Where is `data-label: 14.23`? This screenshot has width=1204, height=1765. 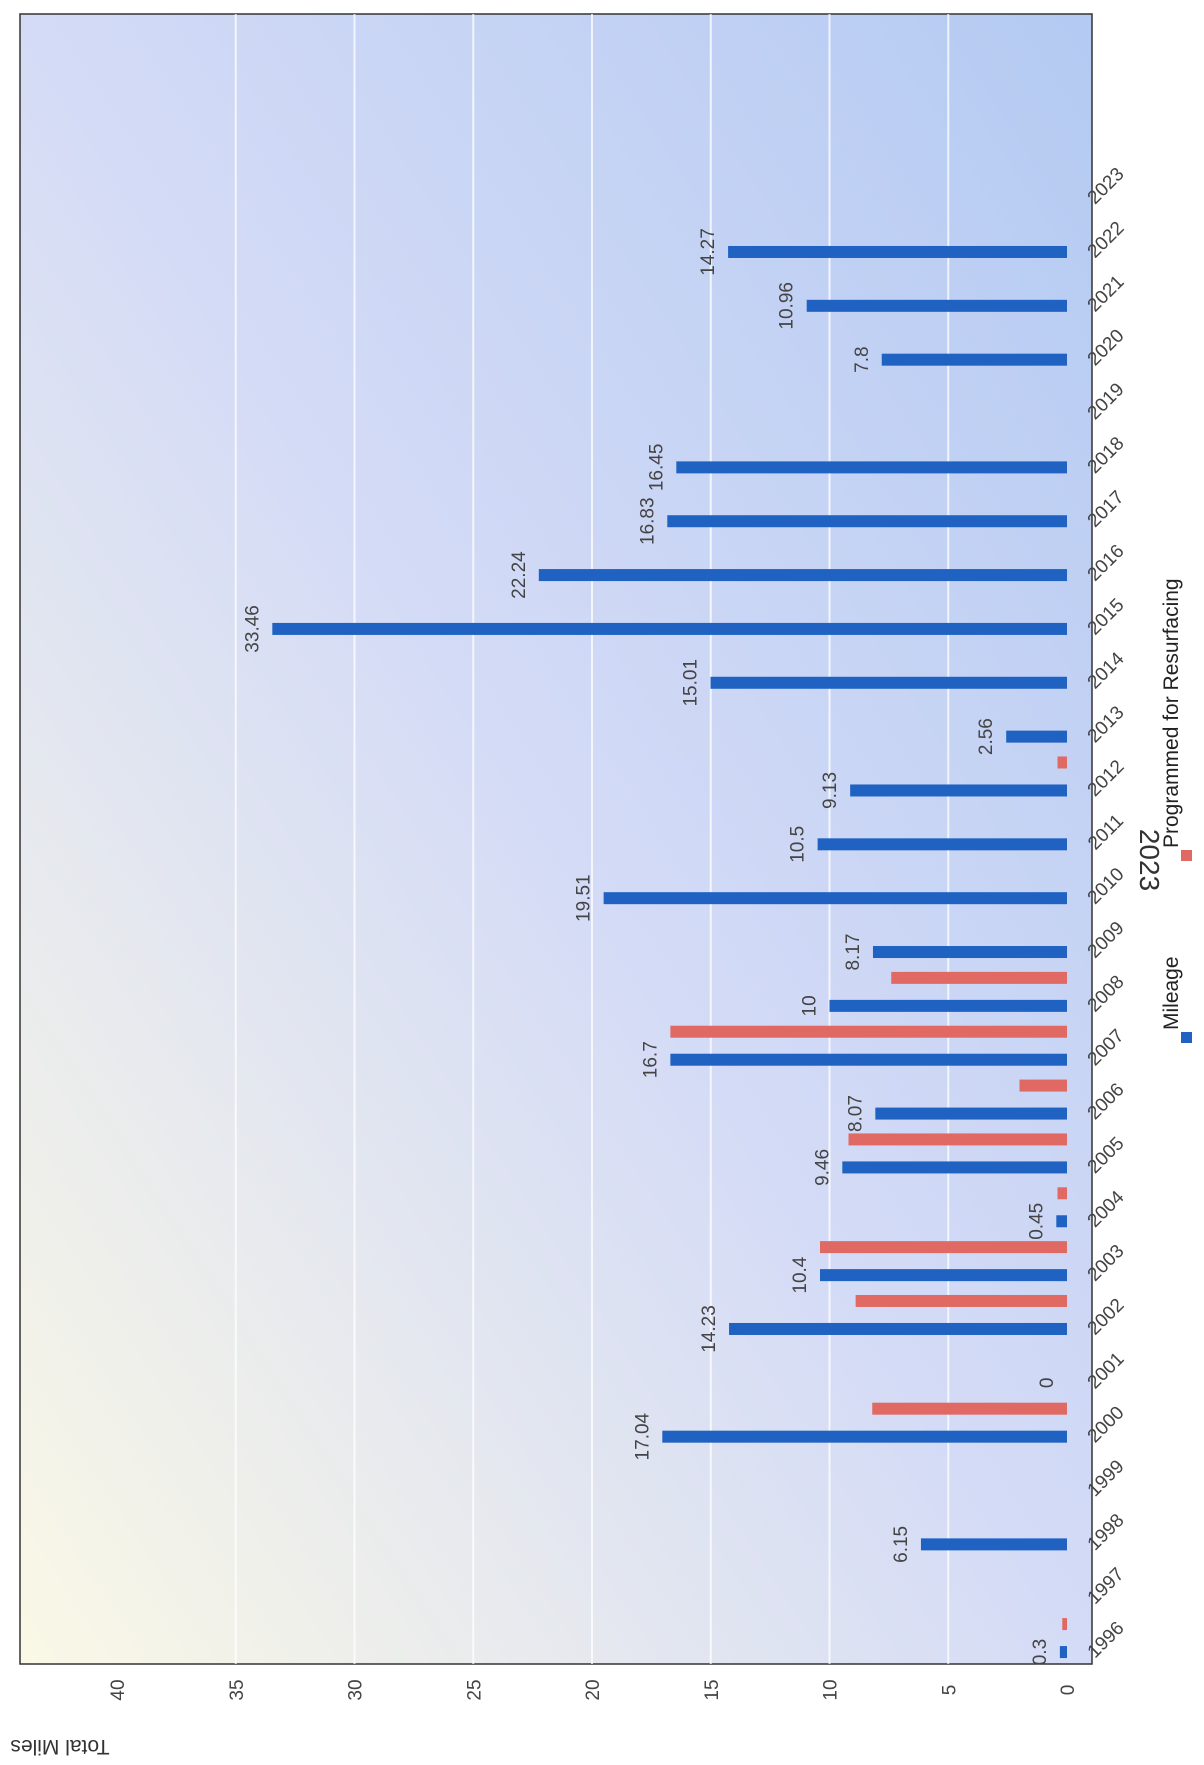
data-label: 14.23 is located at coordinates (709, 1329).